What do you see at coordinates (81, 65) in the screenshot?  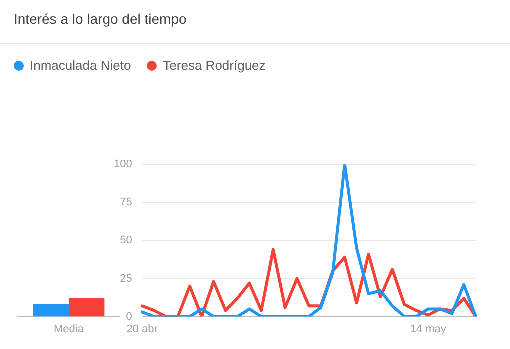 I see `legend-label: Inmaculada Nieto` at bounding box center [81, 65].